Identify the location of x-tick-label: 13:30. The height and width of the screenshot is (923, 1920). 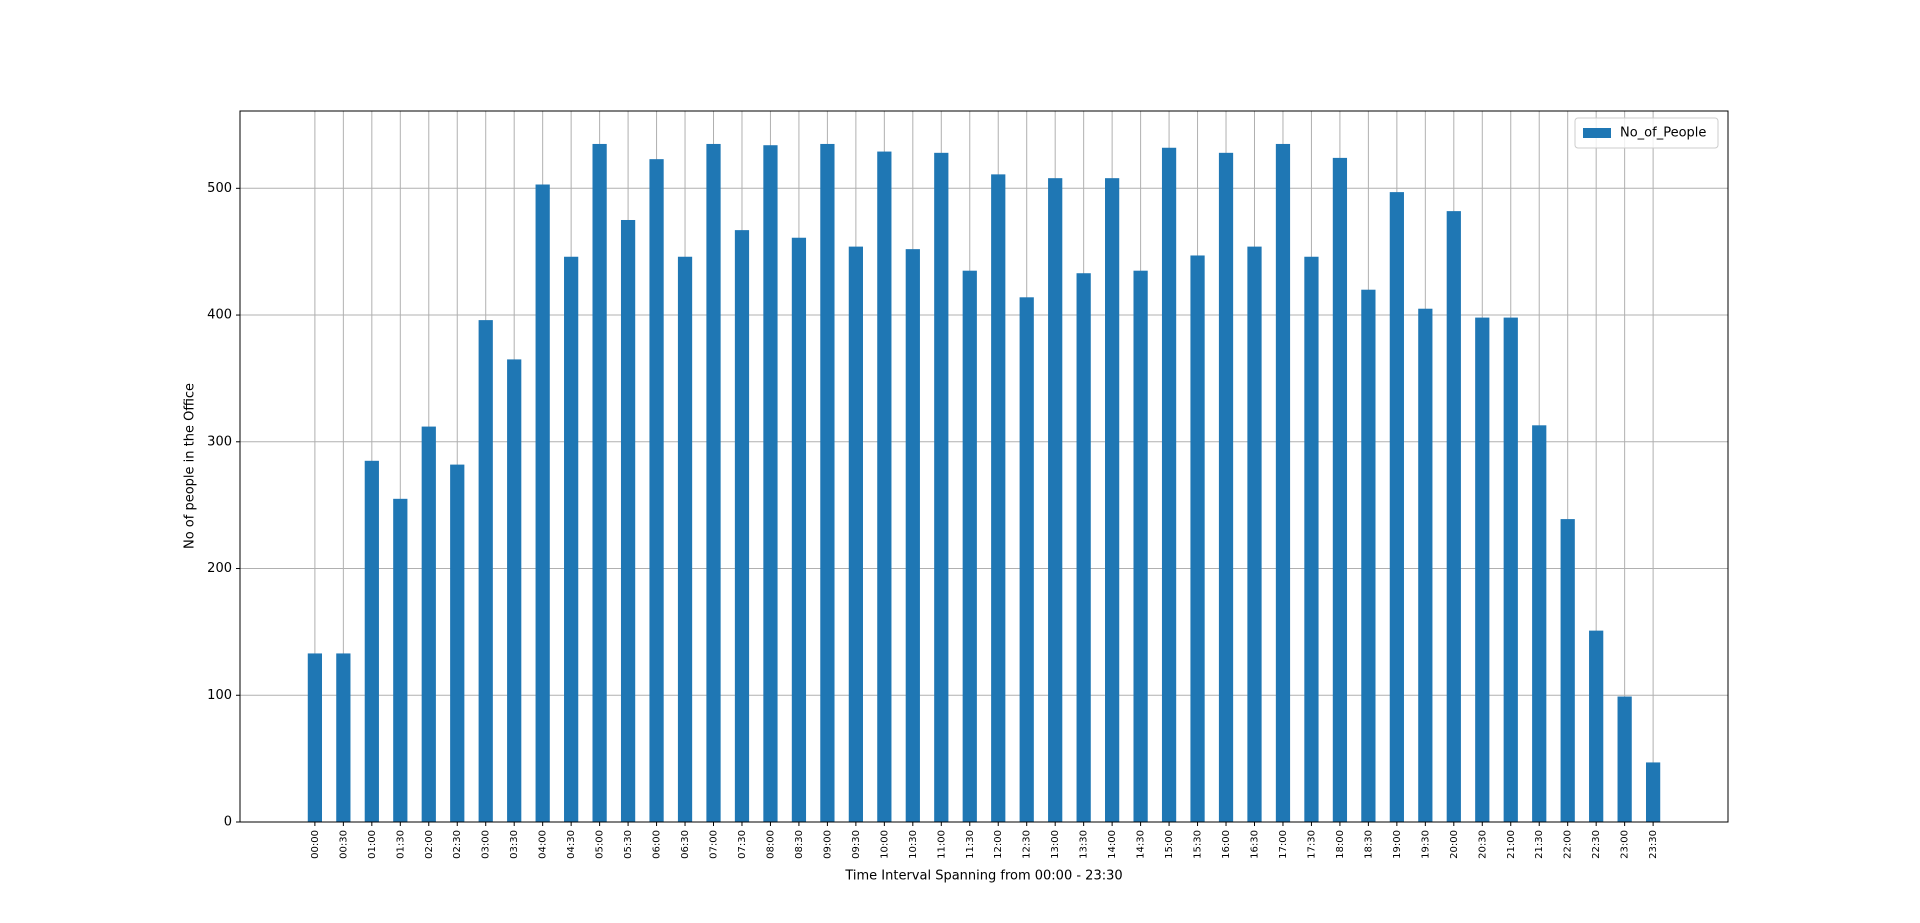
(1084, 844).